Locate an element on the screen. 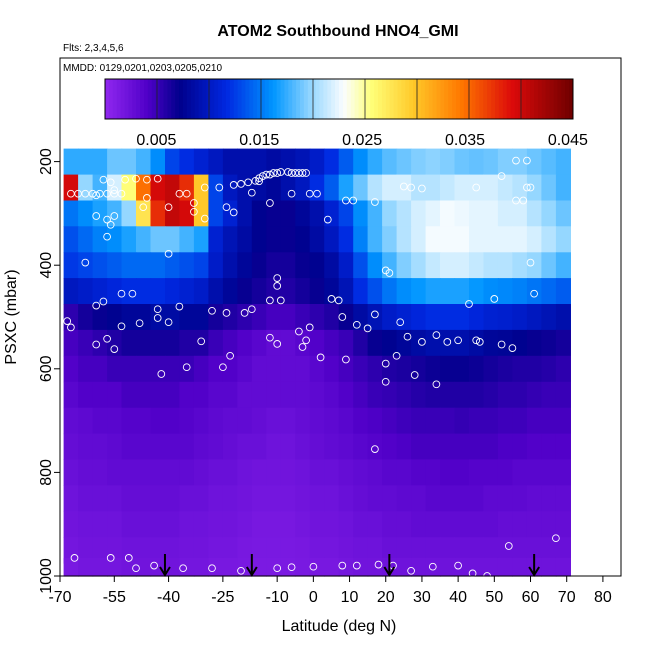  chart-title: ATOM2 Southbound HNO4_GMI is located at coordinates (337, 31).